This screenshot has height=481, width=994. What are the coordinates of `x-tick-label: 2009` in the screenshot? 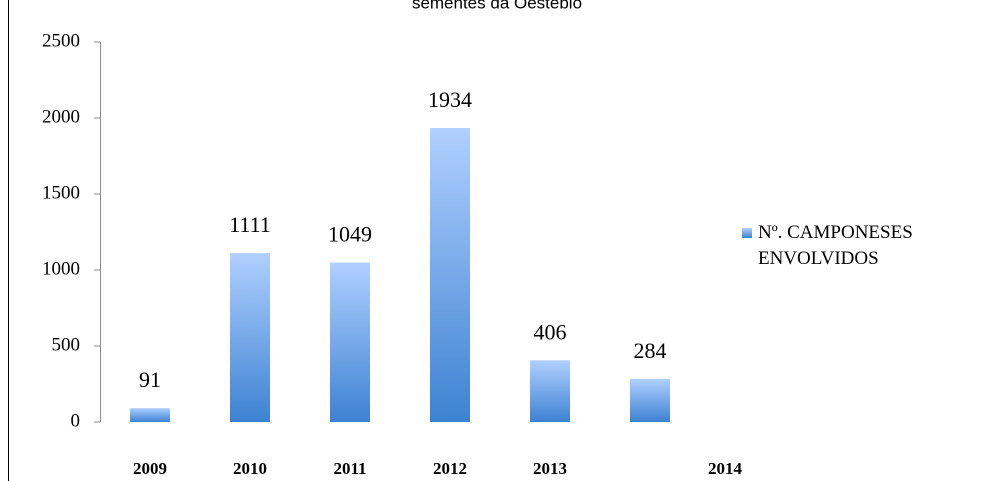 It's located at (150, 468).